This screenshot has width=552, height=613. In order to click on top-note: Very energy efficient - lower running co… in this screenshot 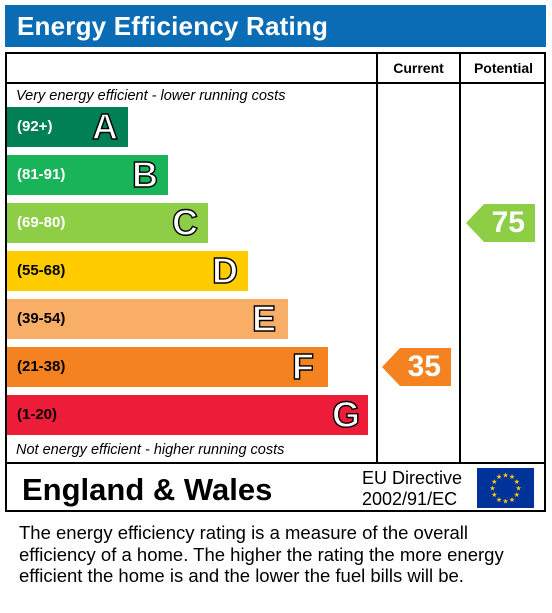, I will do `click(151, 96)`.